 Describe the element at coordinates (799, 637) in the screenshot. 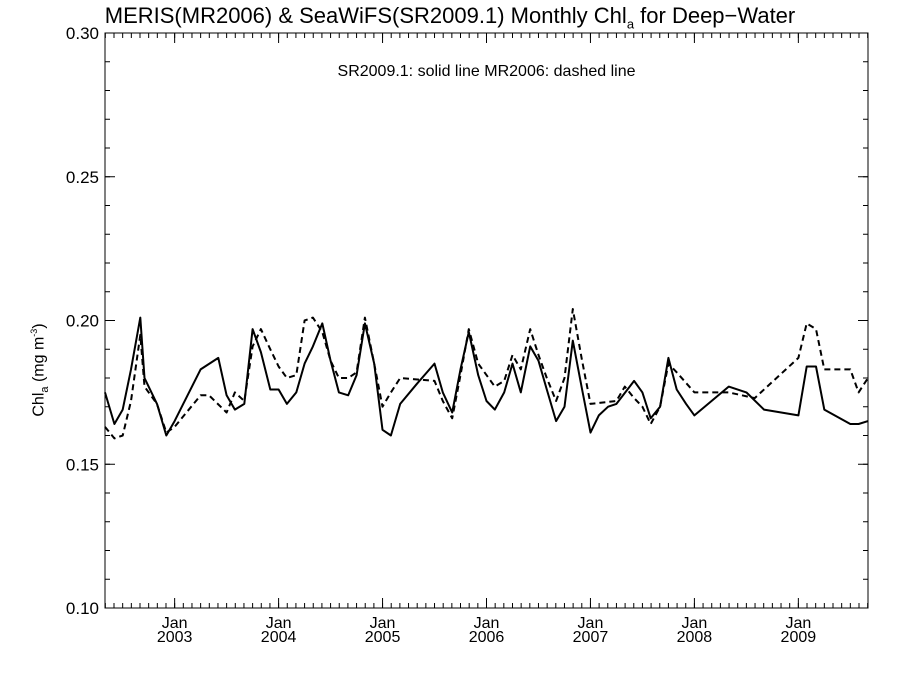

I see `x-tick-label-year: 2009` at that location.